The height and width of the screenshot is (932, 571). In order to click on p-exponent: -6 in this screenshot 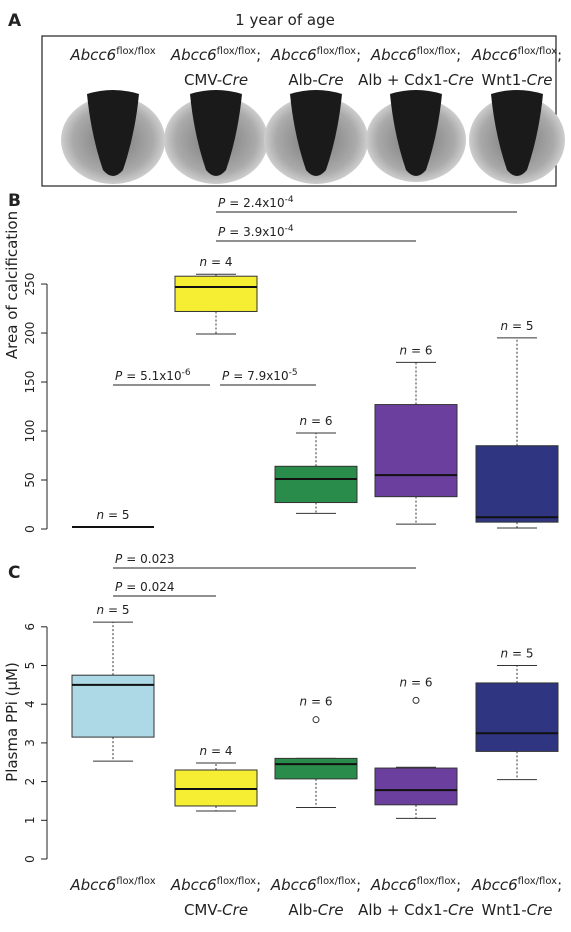, I will do `click(186, 373)`.